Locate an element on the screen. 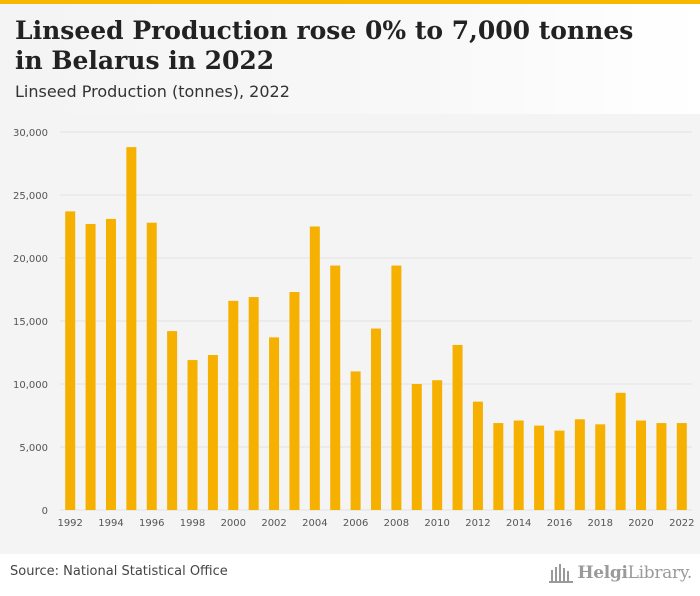 This screenshot has height=596, width=700. brand-text-rest: Library. is located at coordinates (660, 573).